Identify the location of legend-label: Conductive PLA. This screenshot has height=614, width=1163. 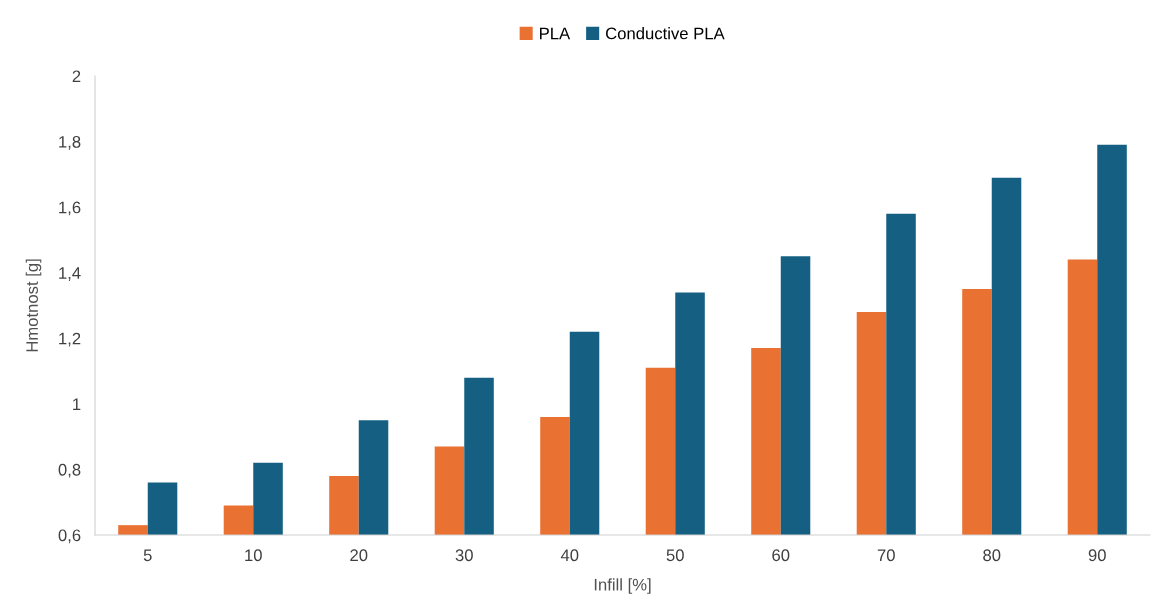
(665, 33).